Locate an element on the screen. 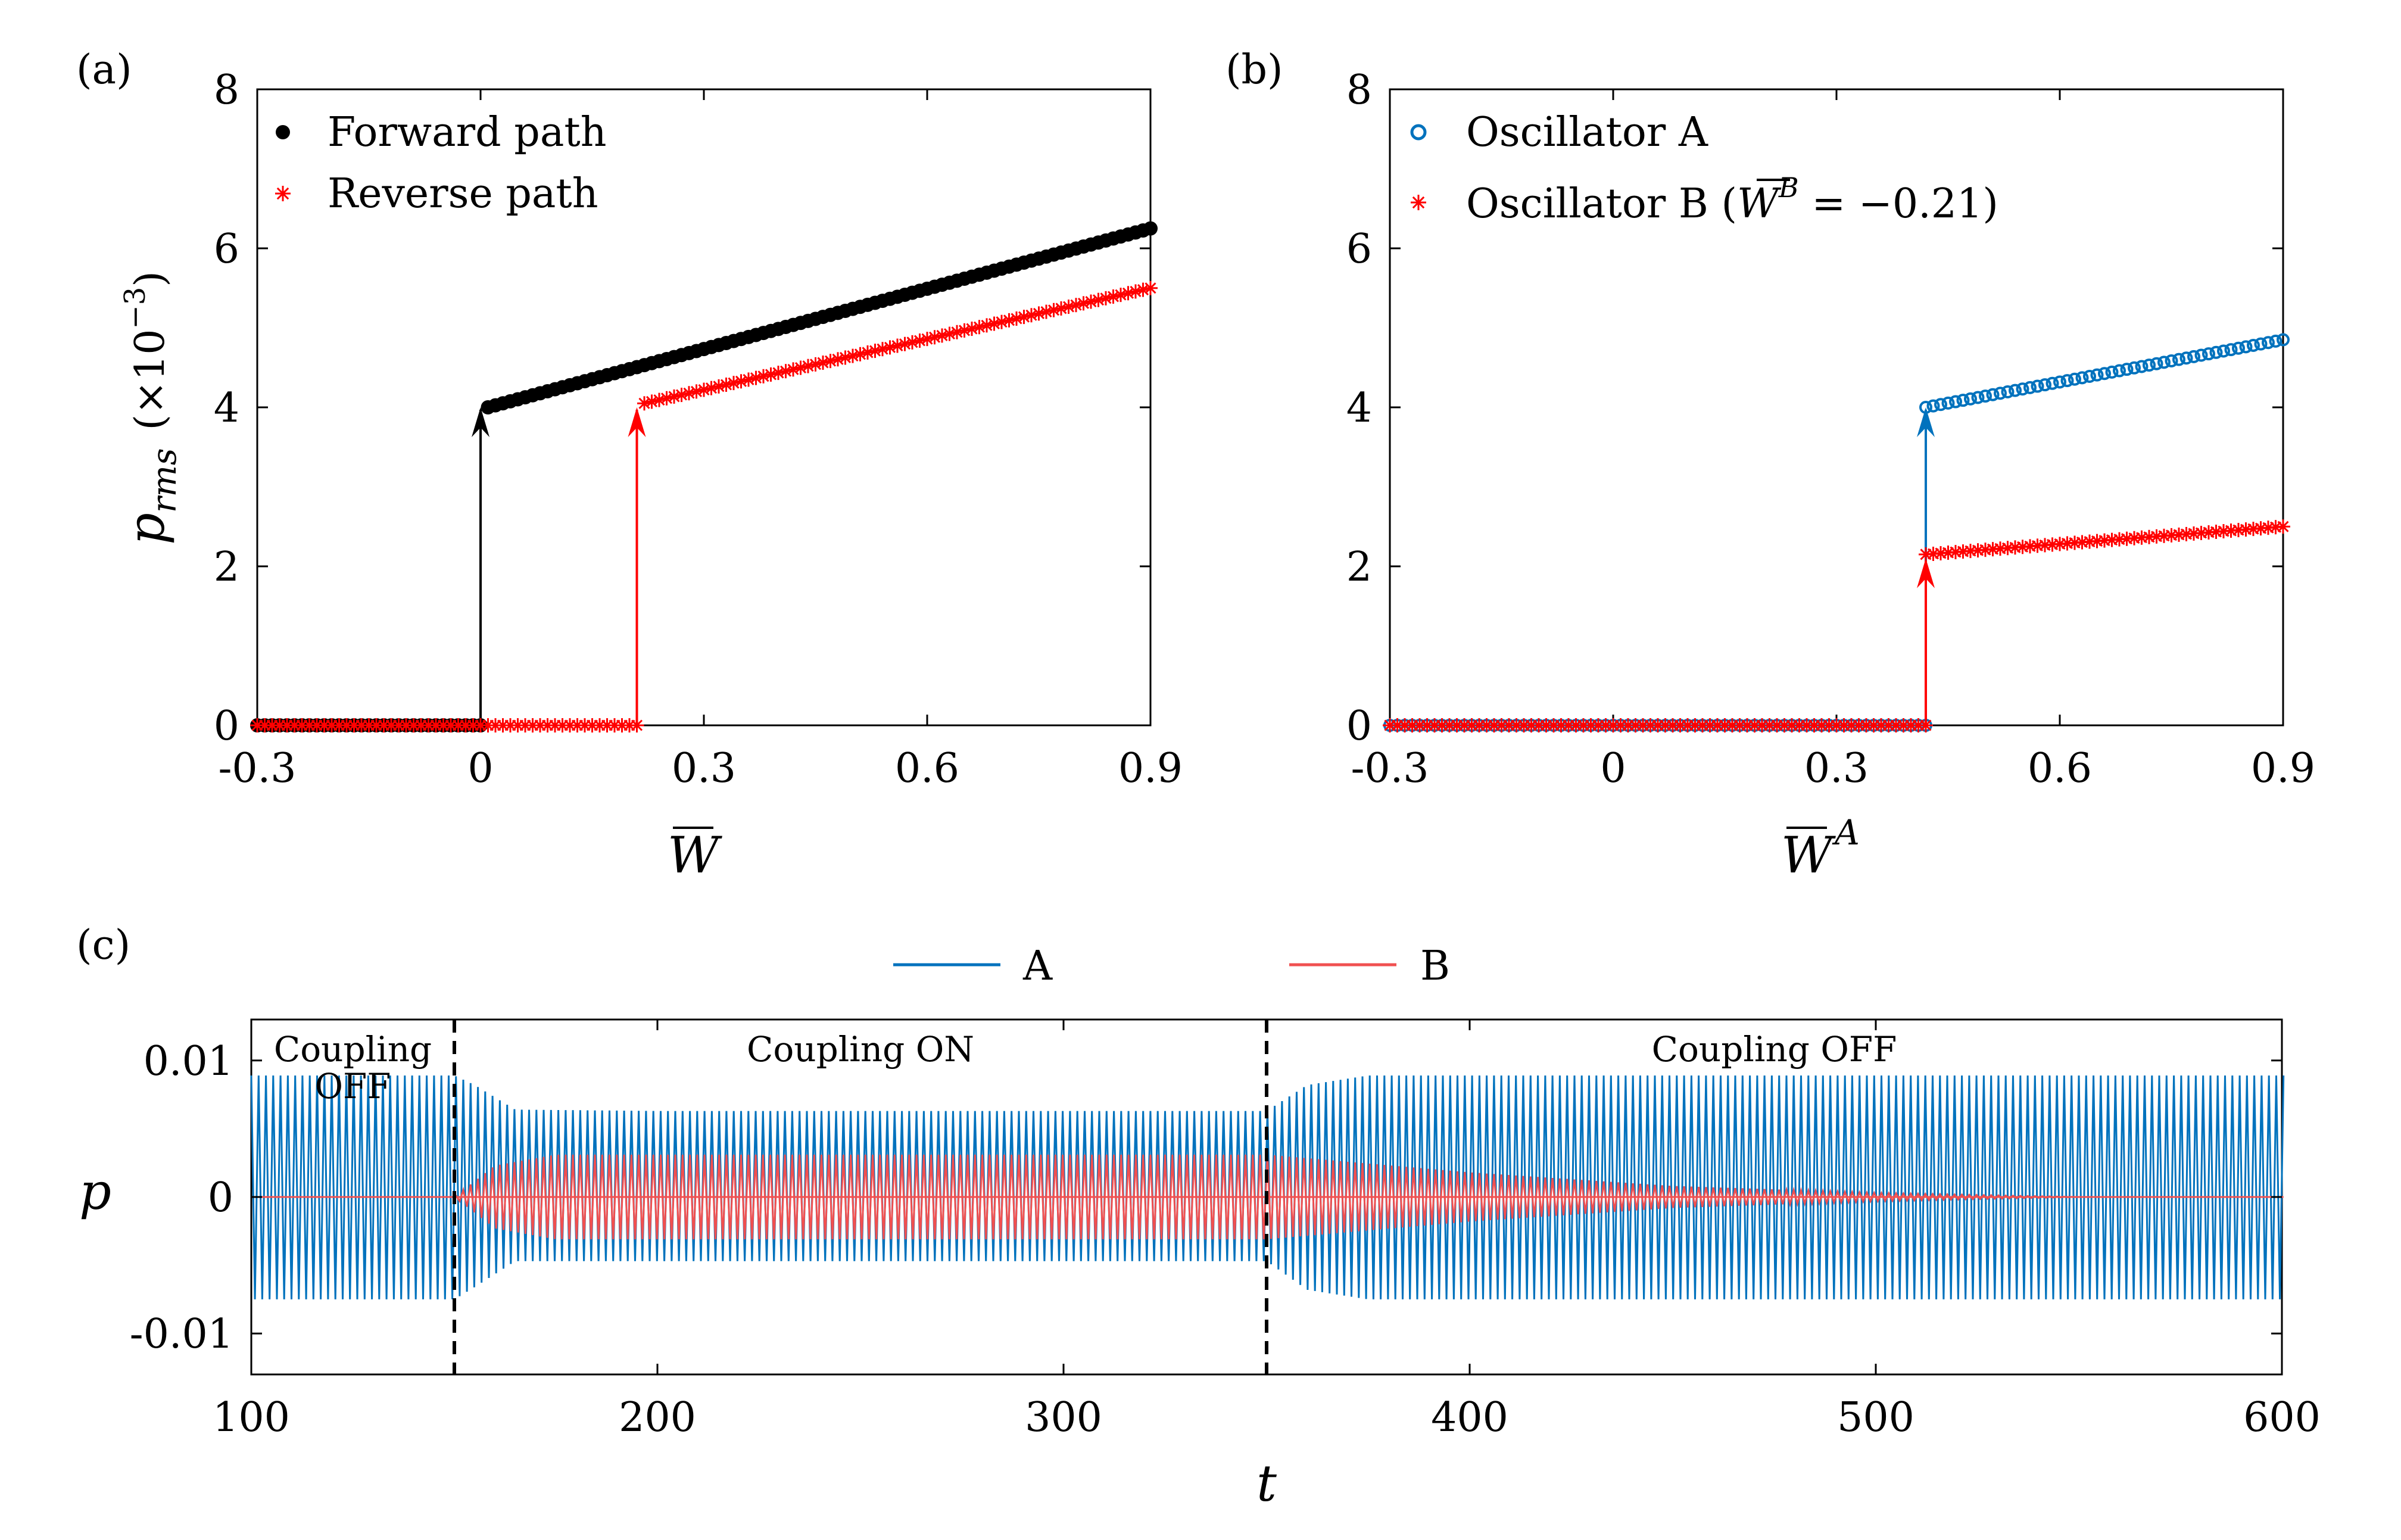 The image size is (2401, 1540). legend-forward-label: Forward path is located at coordinates (468, 132).